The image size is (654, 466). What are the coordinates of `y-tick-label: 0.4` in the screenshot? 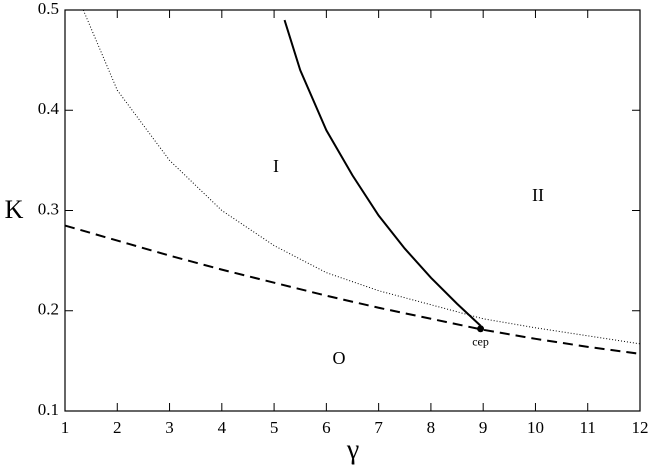 It's located at (49, 108).